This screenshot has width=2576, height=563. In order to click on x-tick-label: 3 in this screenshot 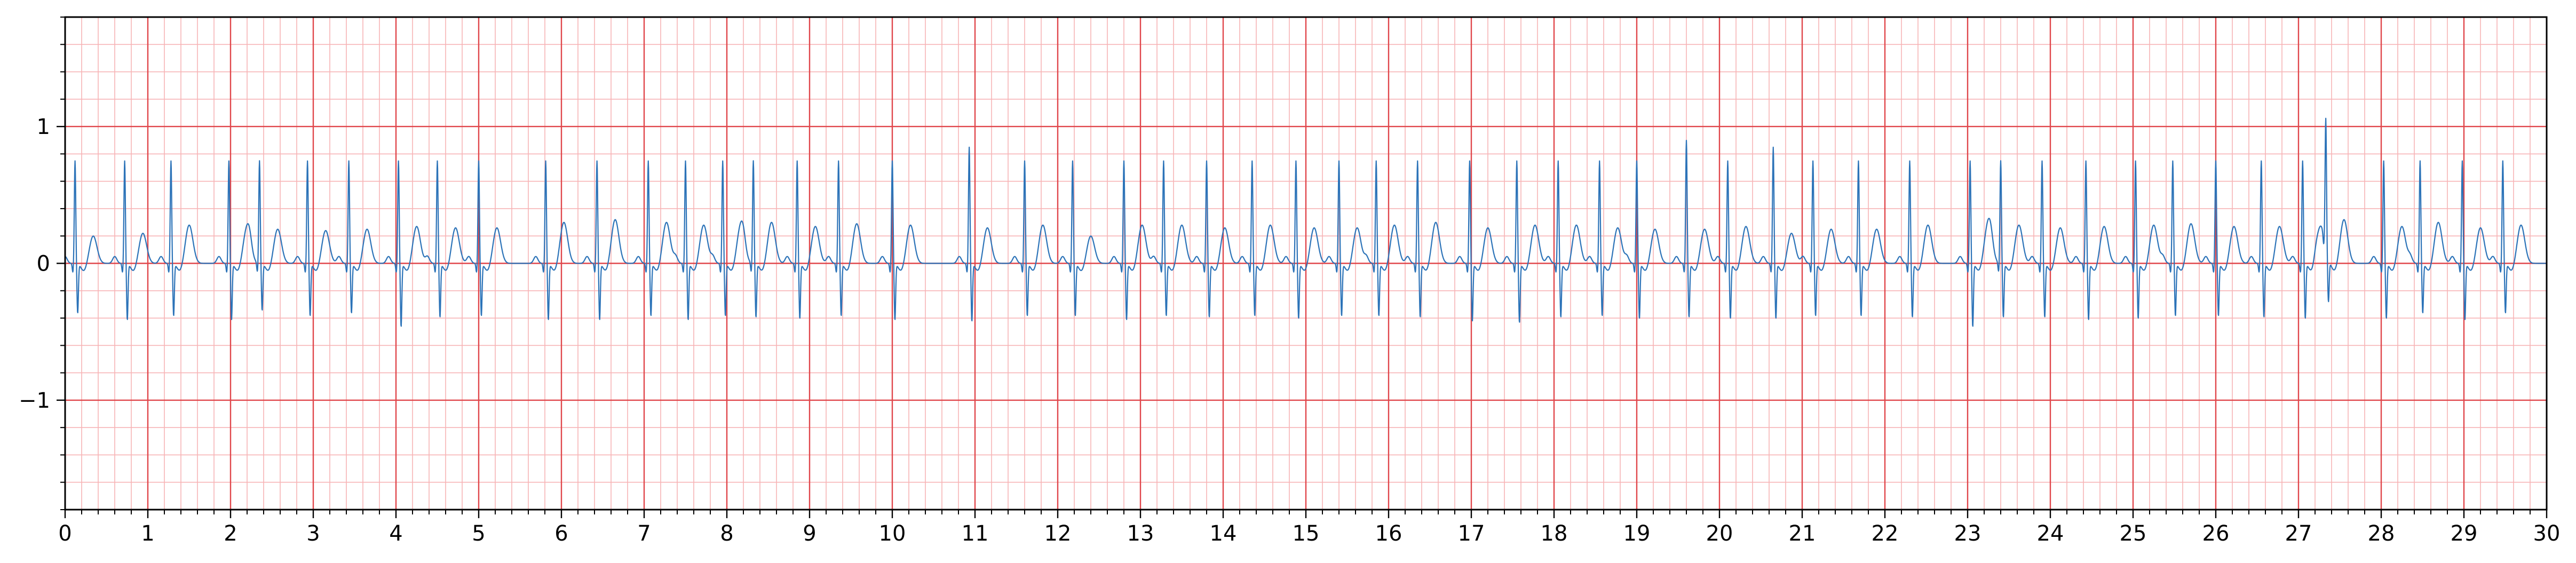, I will do `click(313, 533)`.